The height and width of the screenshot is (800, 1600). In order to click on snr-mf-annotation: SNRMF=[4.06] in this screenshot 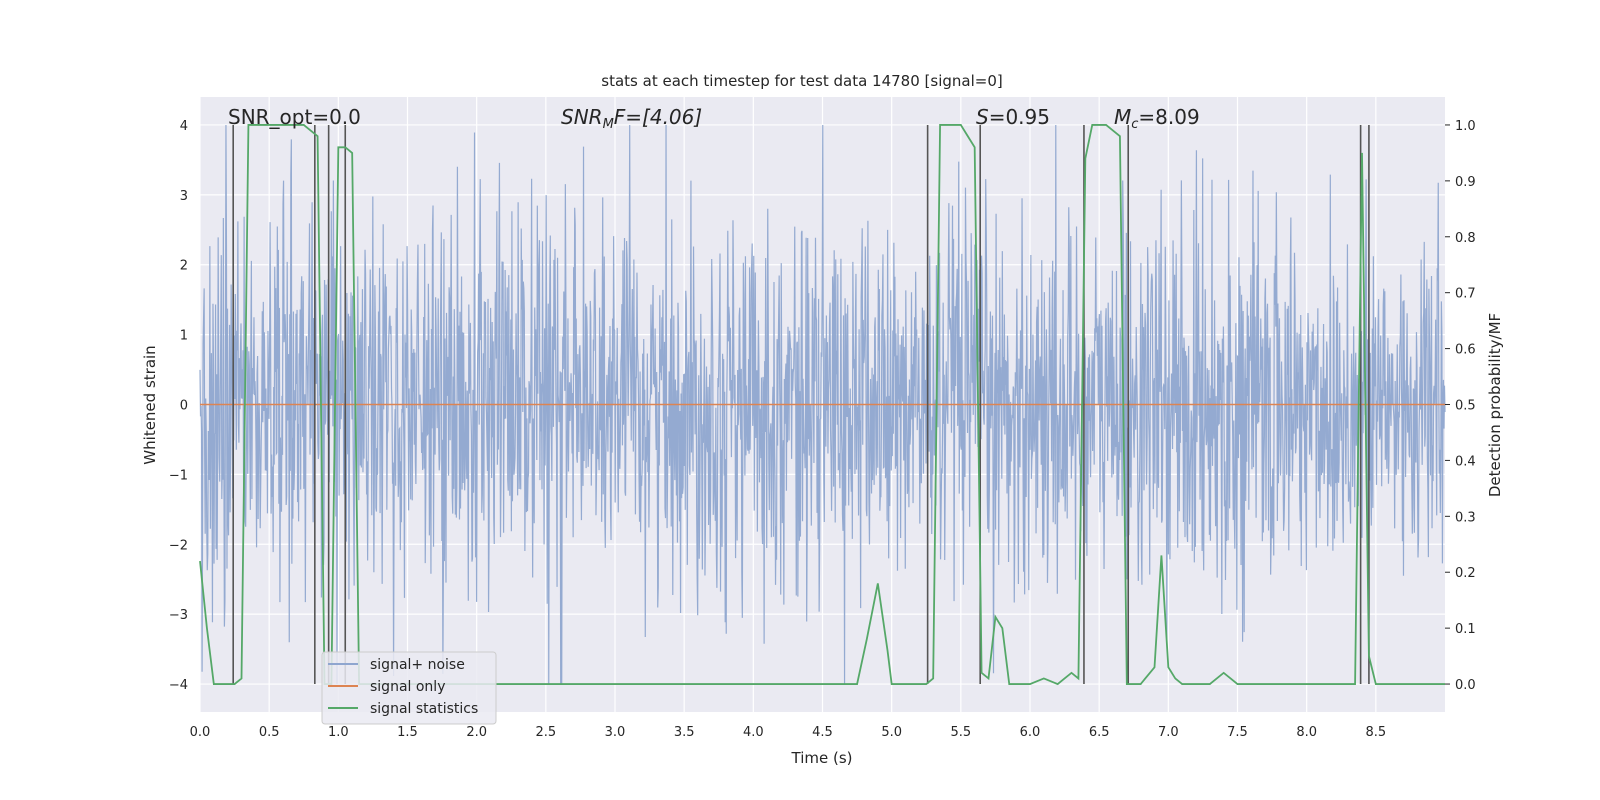, I will do `click(631, 118)`.